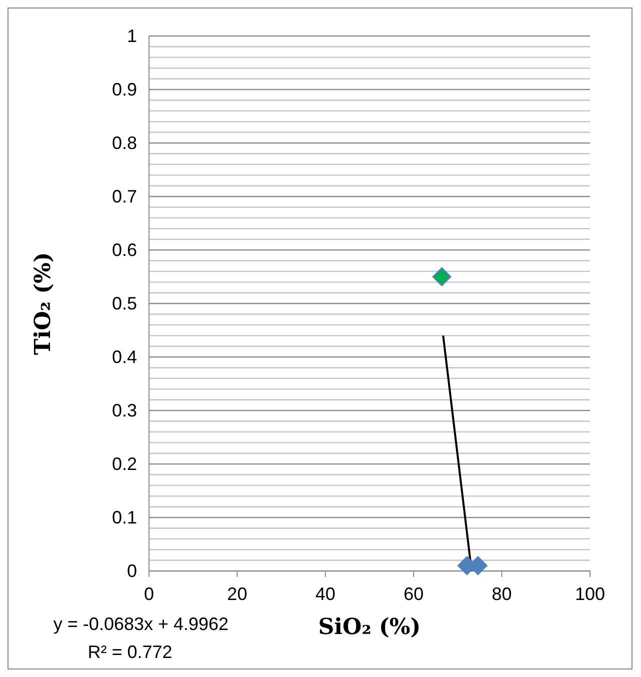 Image resolution: width=641 pixels, height=677 pixels. I want to click on y-tick-label: 1, so click(131, 36).